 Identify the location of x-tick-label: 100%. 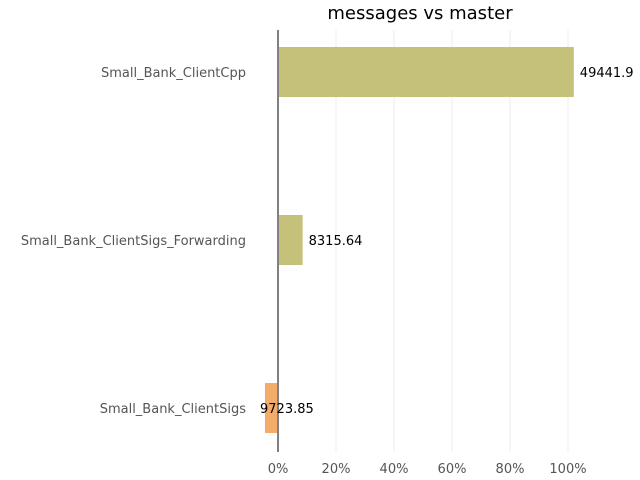
(567, 469).